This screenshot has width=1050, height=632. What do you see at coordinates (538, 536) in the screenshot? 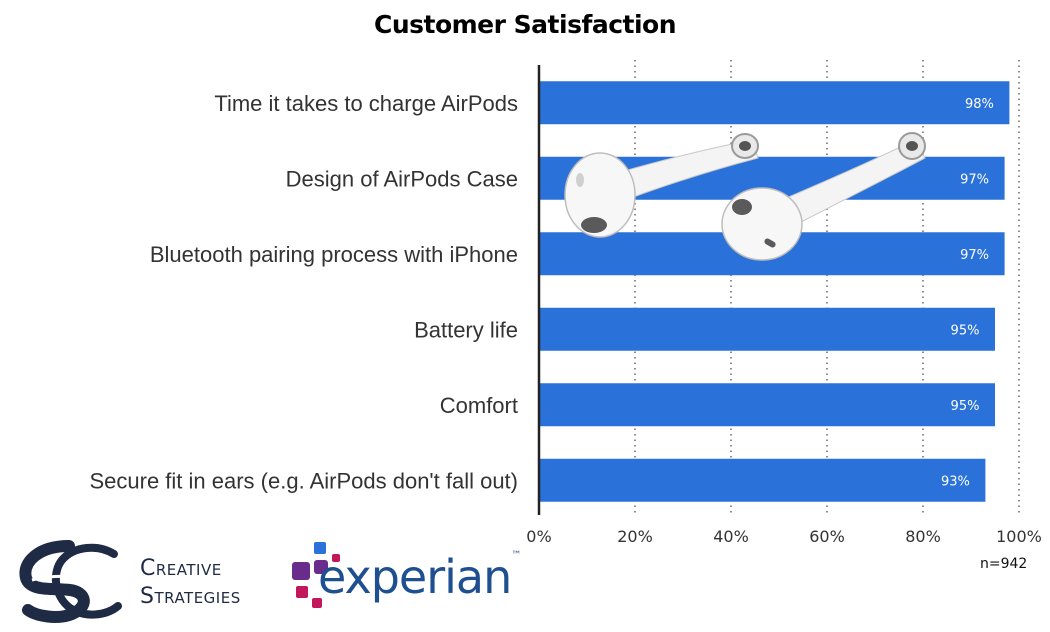
I see `x-tick-label: 0%` at bounding box center [538, 536].